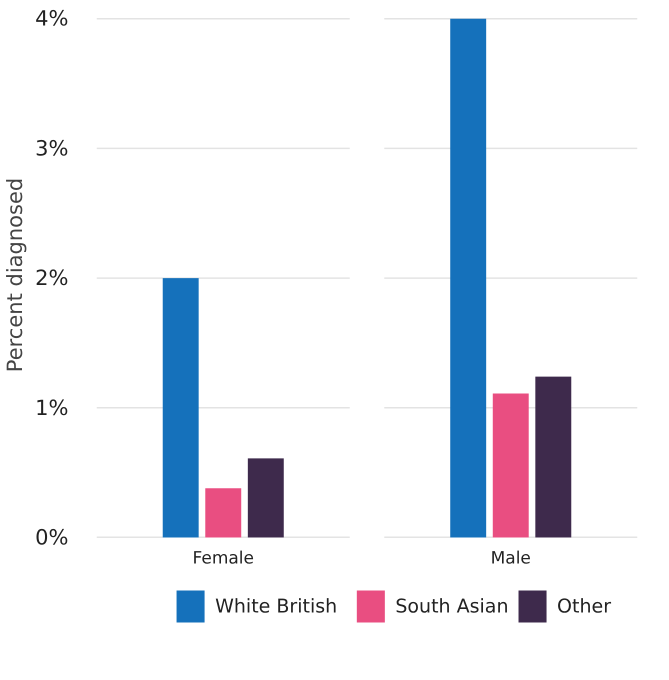 The width and height of the screenshot is (669, 680). Describe the element at coordinates (15, 275) in the screenshot. I see `y-axis-title: Percent diagnosed` at that location.